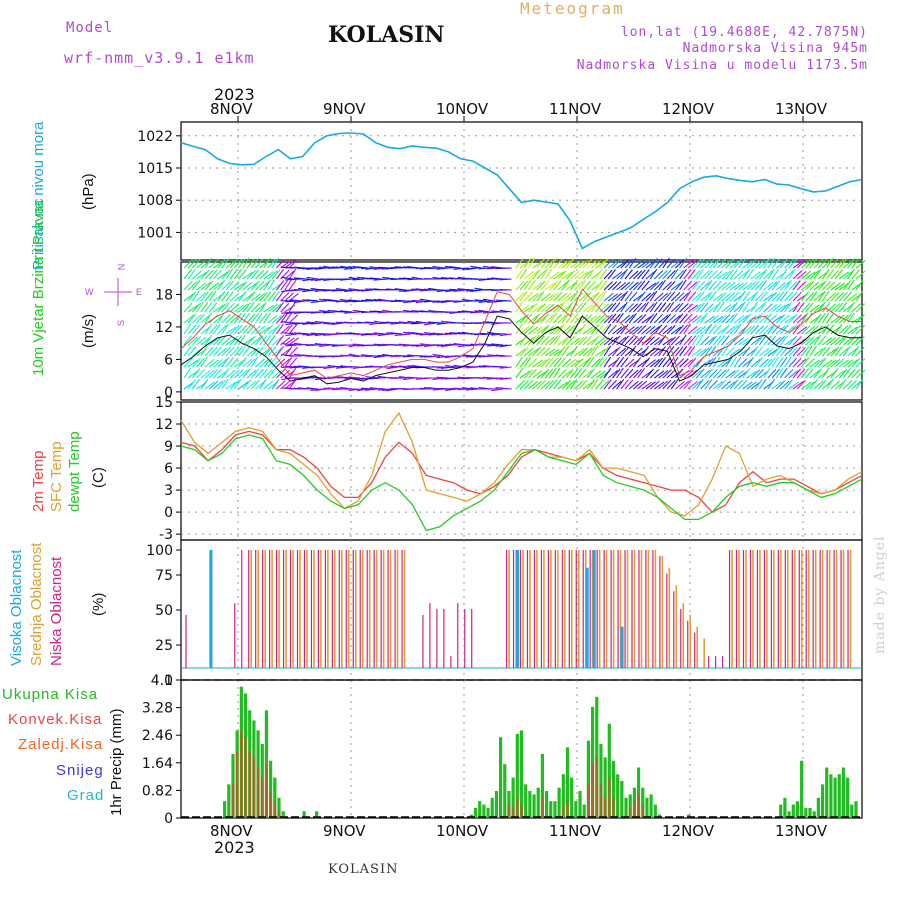 The height and width of the screenshot is (900, 900). I want to click on y-tick-label: 3.28, so click(157, 709).